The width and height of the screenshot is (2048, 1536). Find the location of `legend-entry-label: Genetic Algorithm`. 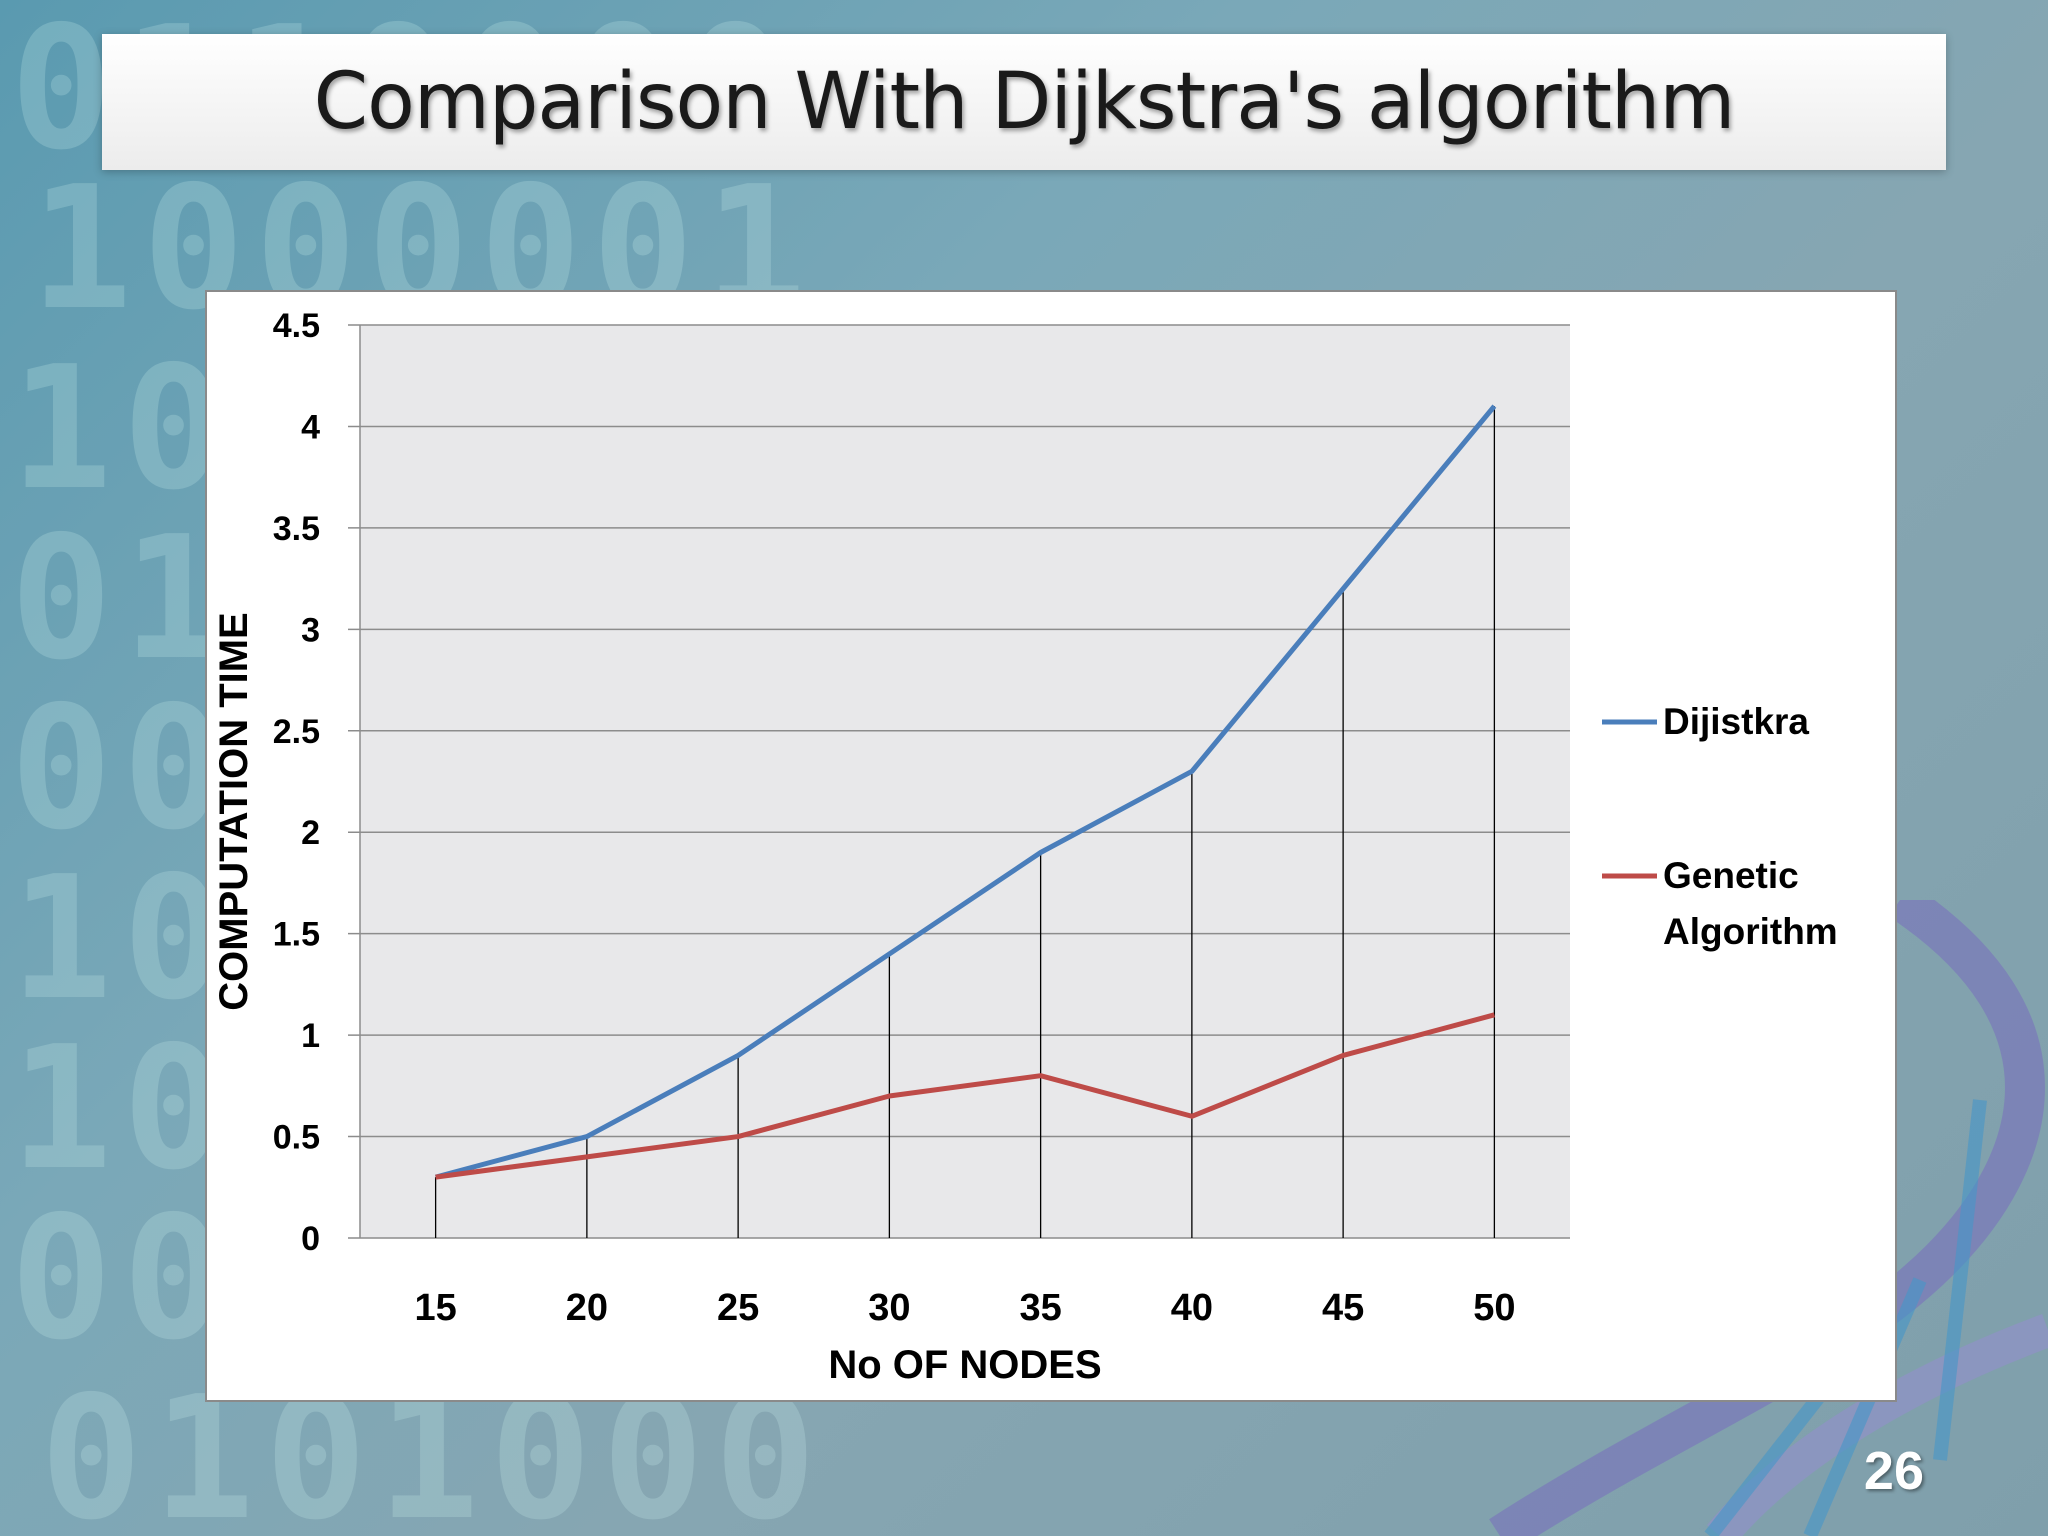

legend-entry-label: Genetic Algorithm is located at coordinates (1750, 903).